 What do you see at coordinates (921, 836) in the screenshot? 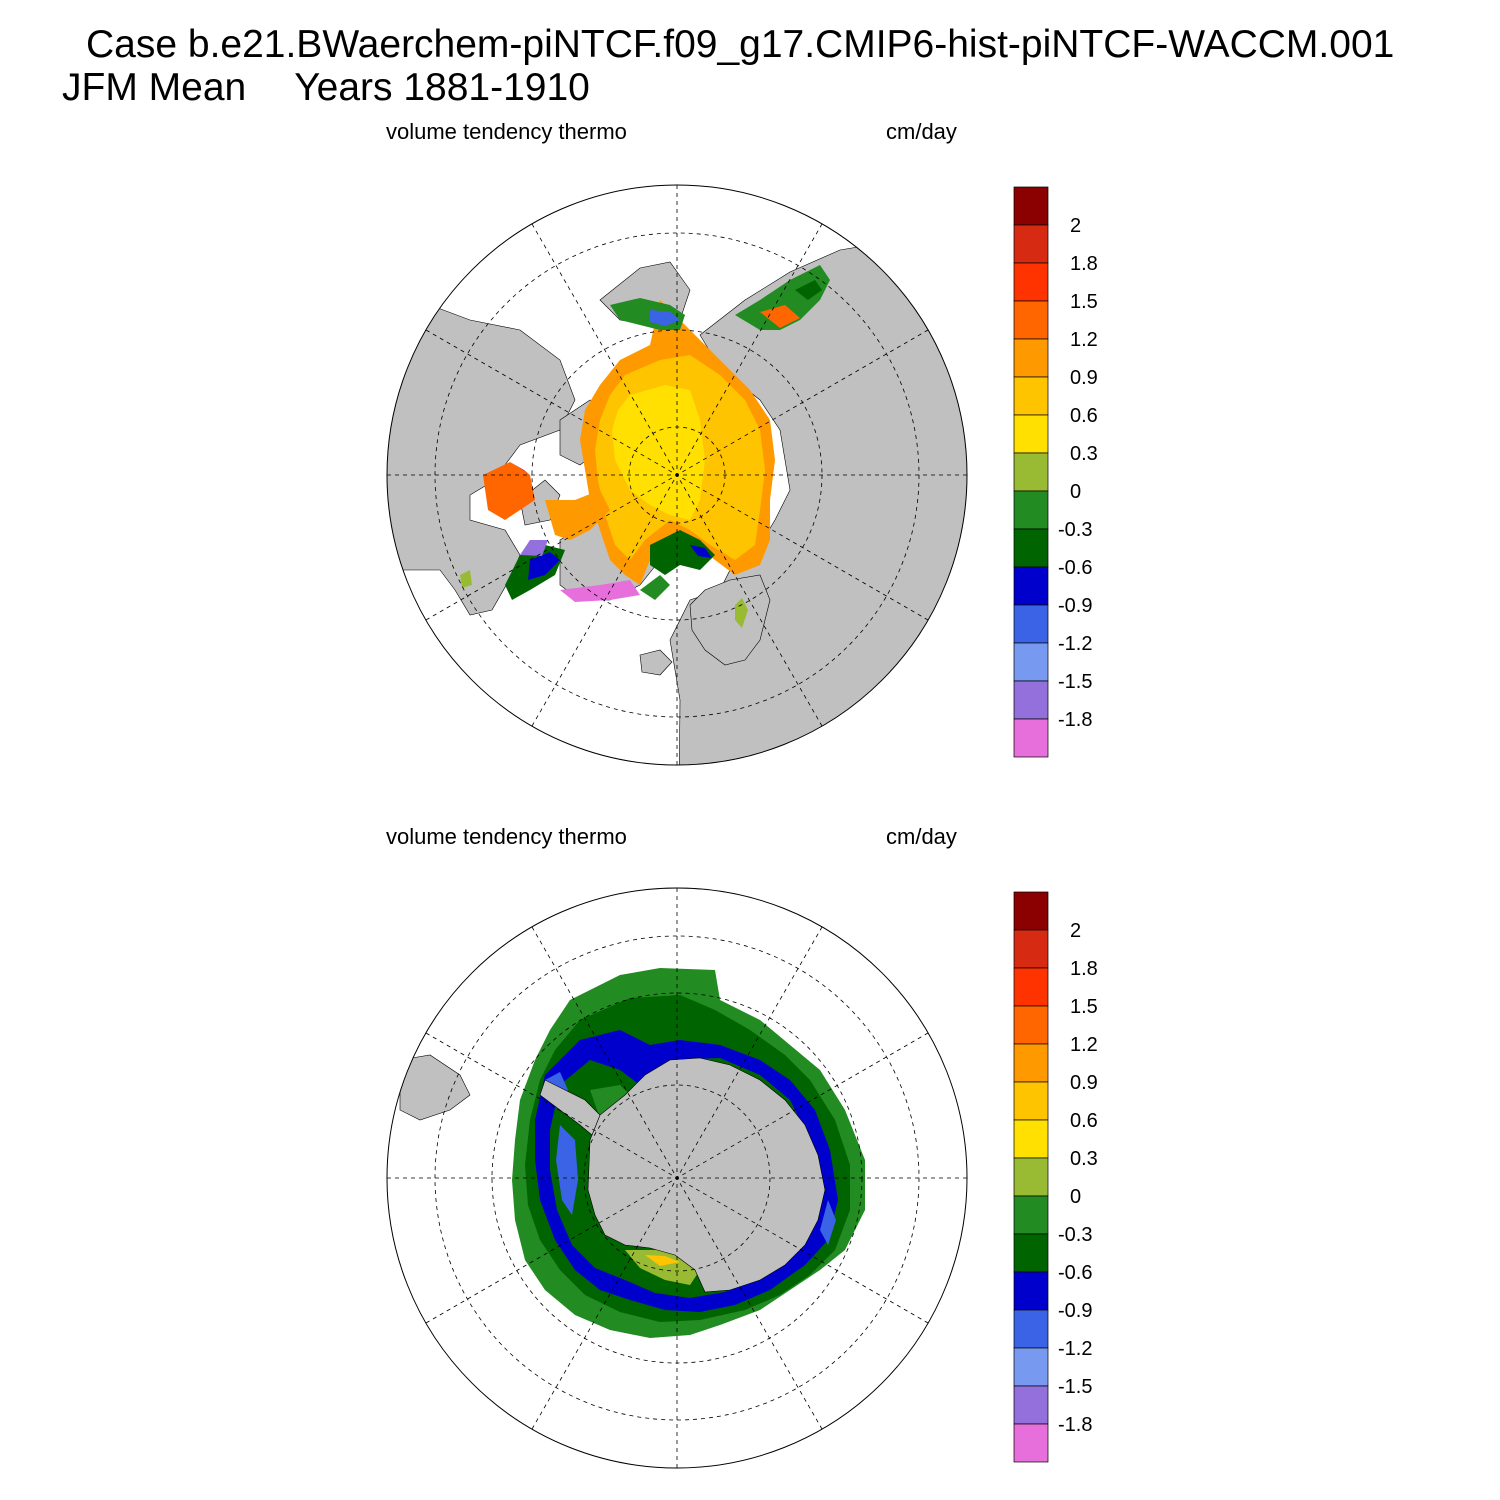
I see `panel-sh-units: cm/day` at bounding box center [921, 836].